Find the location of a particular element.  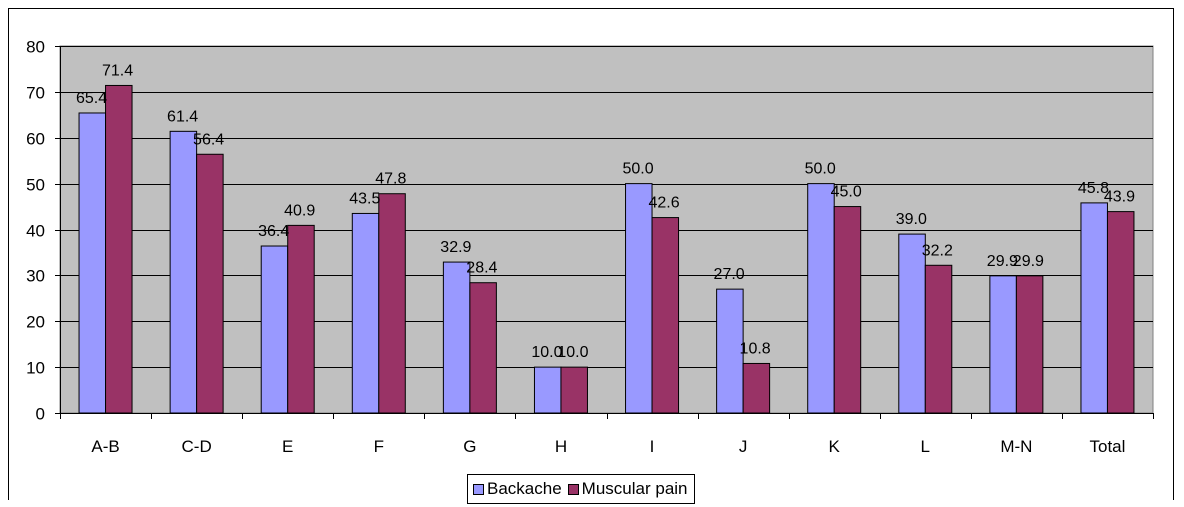

y-tick-label: 50 is located at coordinates (35, 185).